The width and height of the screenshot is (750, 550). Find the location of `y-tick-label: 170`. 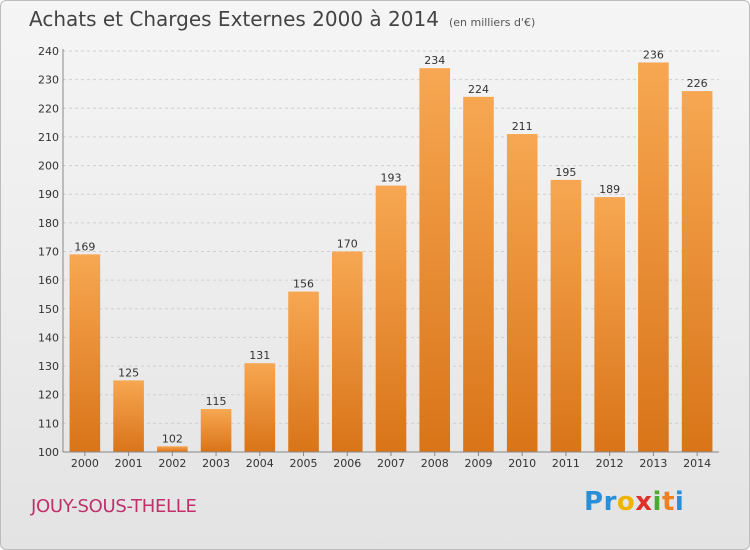

y-tick-label: 170 is located at coordinates (48, 252).